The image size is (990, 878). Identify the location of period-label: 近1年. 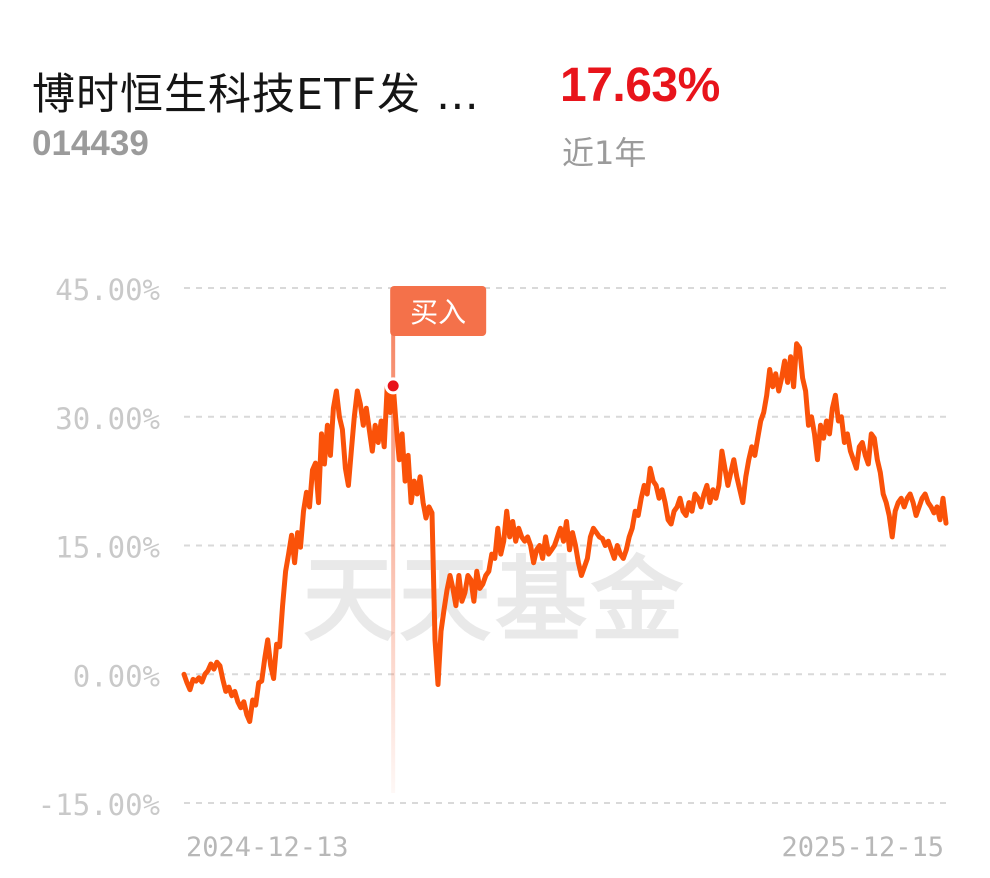
(604, 153).